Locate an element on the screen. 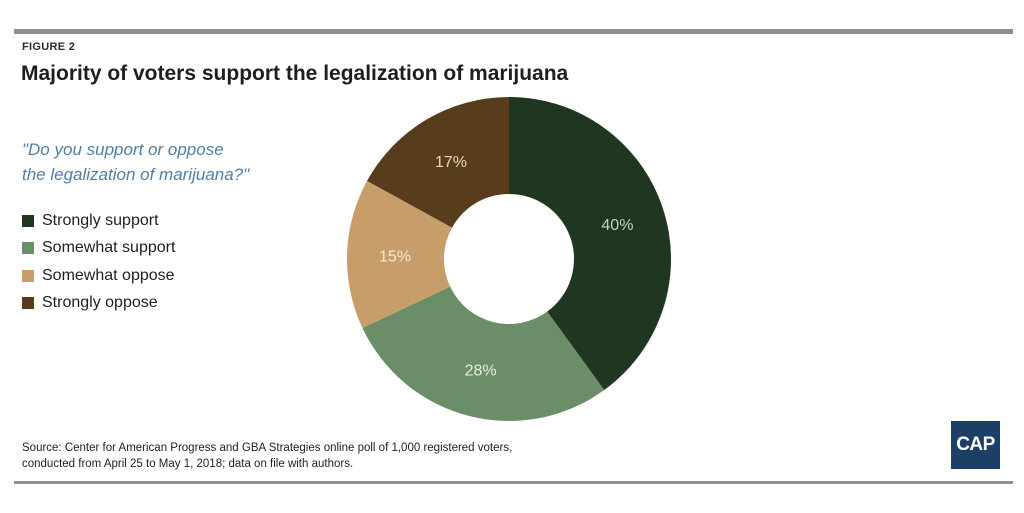 The height and width of the screenshot is (513, 1024). slice-strongly-oppose-label: 17% is located at coordinates (451, 162).